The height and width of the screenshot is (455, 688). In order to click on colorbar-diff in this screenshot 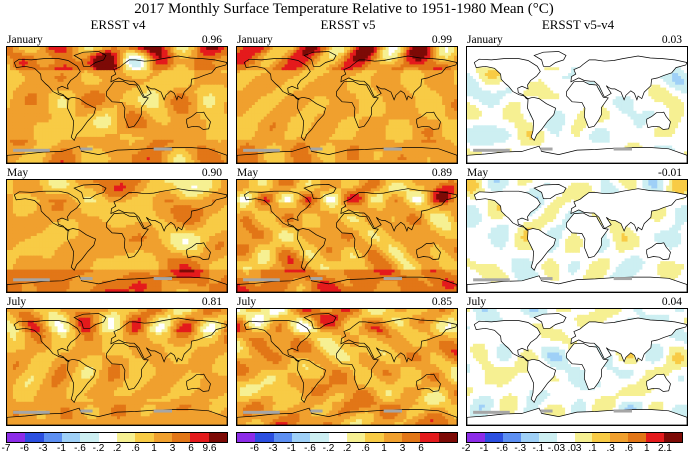, I will do `click(574, 437)`.